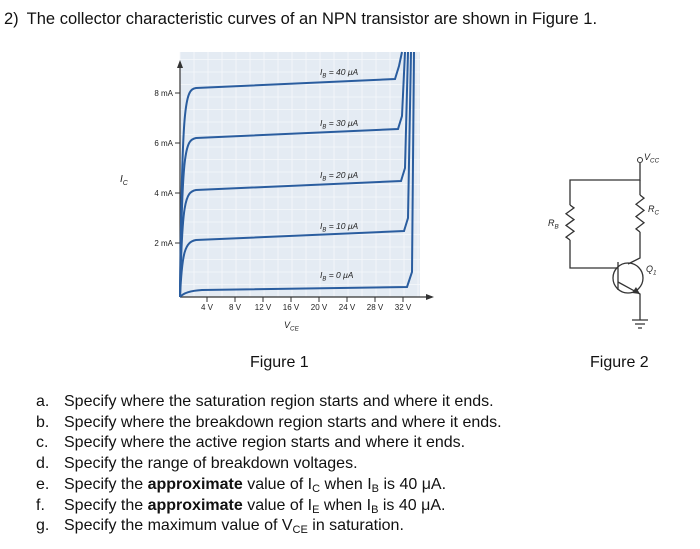 This screenshot has width=700, height=549. I want to click on item-text: CE, so click(300, 530).